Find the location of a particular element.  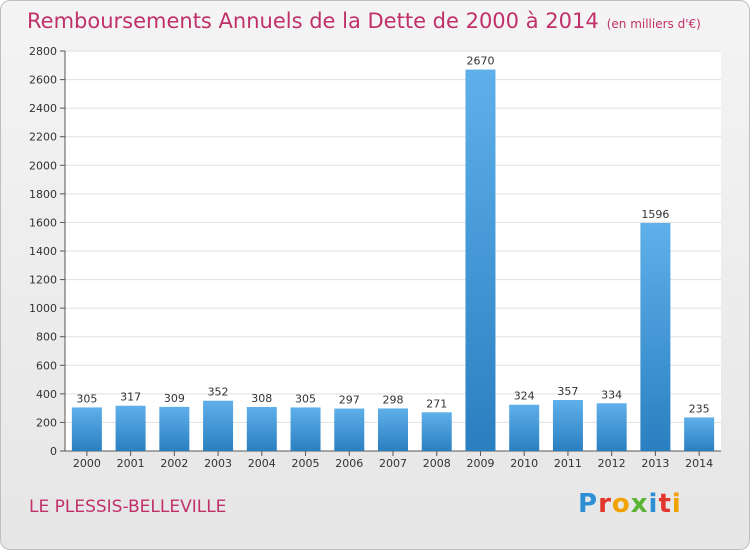

bar-value-label: 309 is located at coordinates (174, 398).